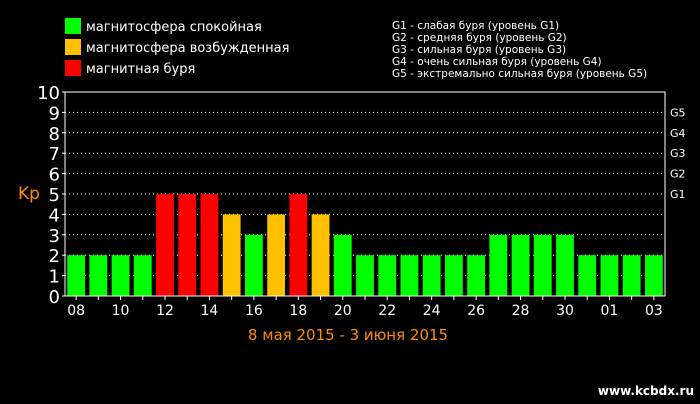  I want to click on y-tick-label: 9, so click(54, 113).